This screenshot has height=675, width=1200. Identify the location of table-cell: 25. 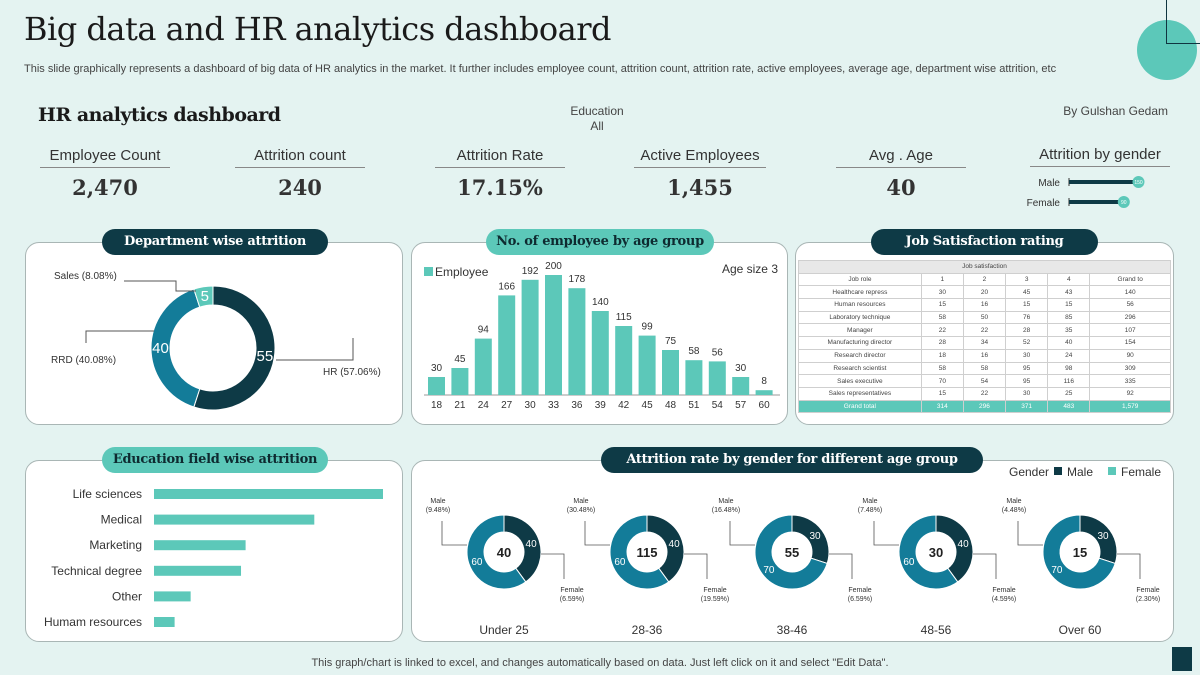
(1069, 393).